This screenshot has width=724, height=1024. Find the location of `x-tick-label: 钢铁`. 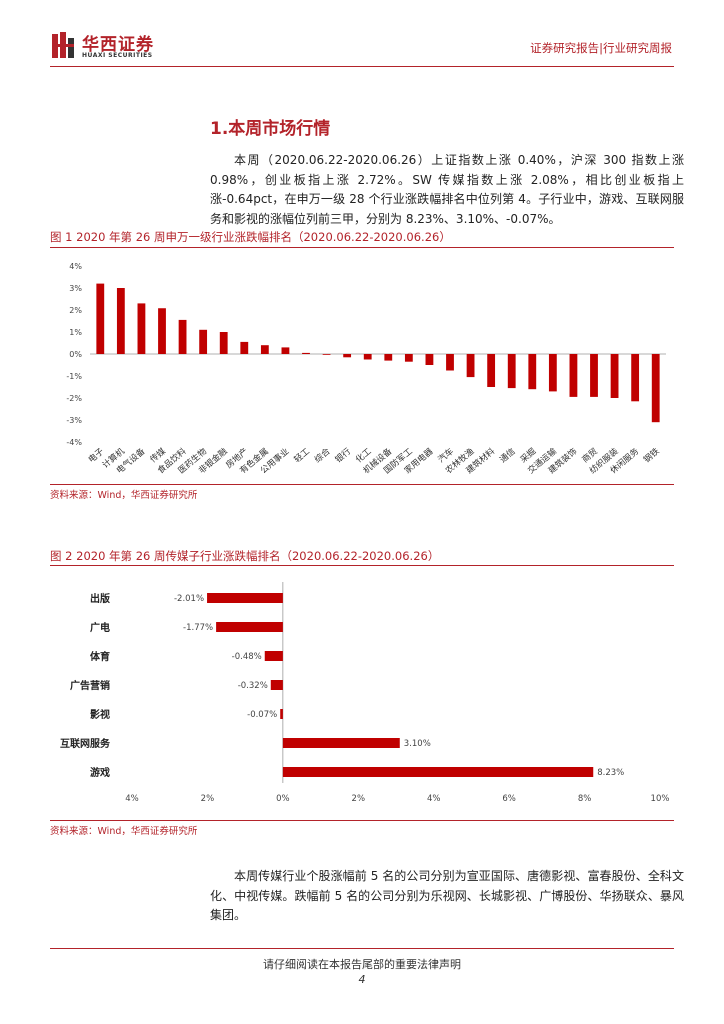

x-tick-label: 钢铁 is located at coordinates (652, 456).